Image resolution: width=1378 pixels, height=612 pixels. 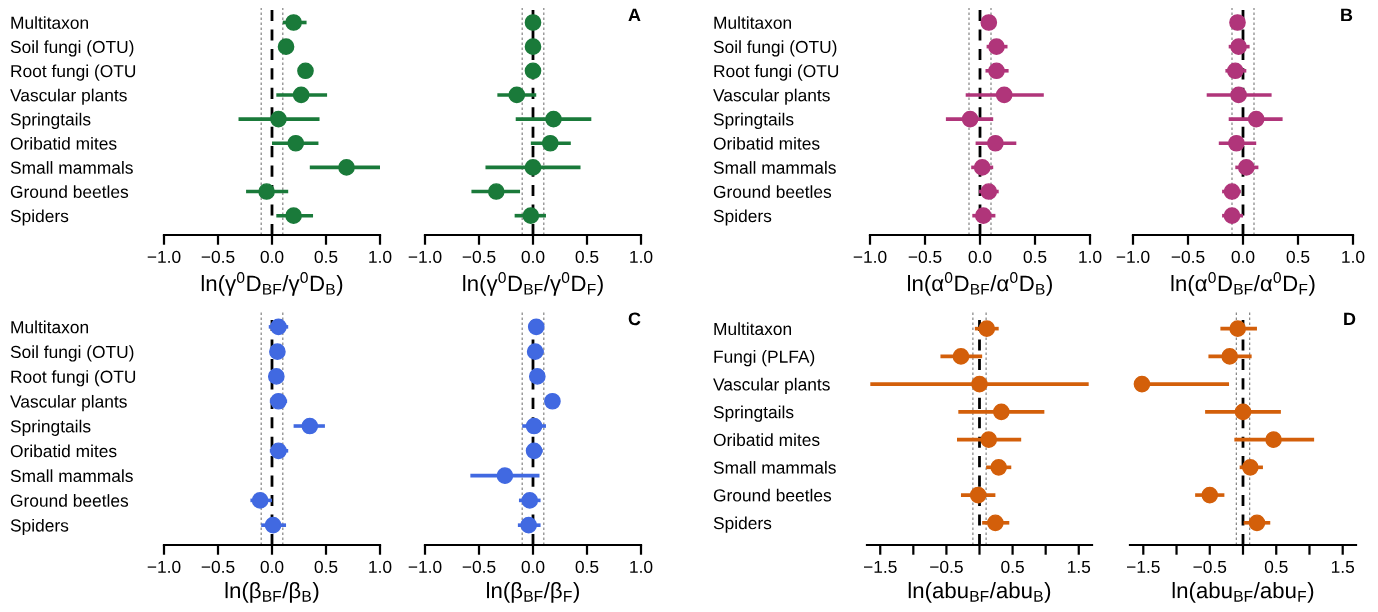 What do you see at coordinates (634, 319) in the screenshot?
I see `annotation: C` at bounding box center [634, 319].